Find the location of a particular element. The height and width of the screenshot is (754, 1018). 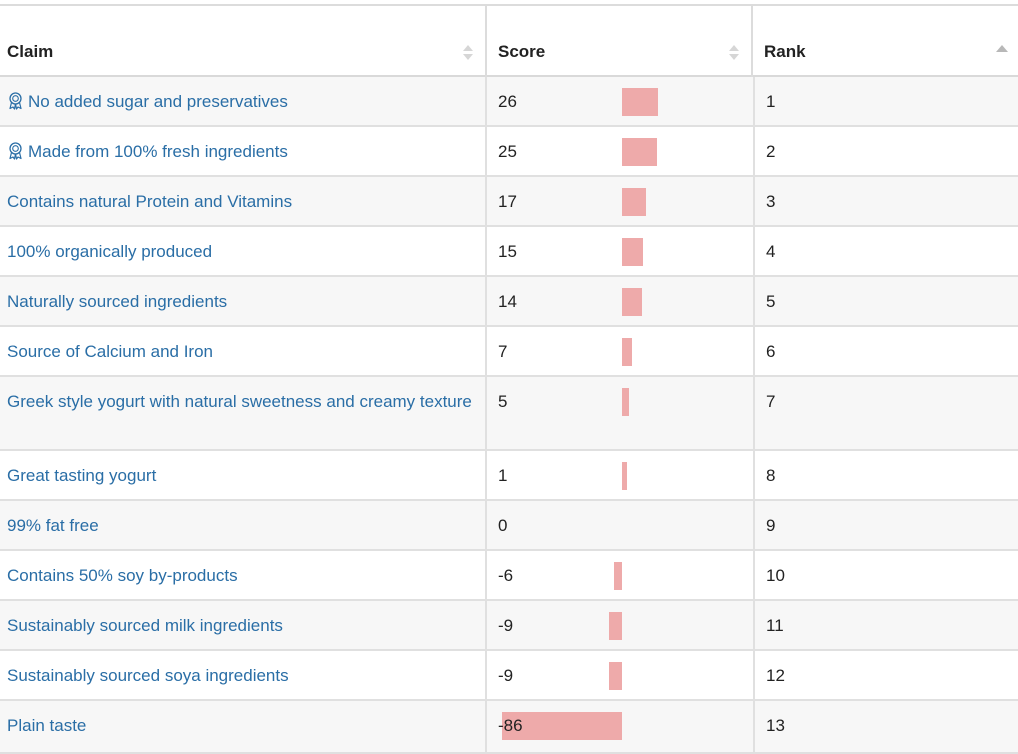

column-header-claim: Claim is located at coordinates (242, 41).